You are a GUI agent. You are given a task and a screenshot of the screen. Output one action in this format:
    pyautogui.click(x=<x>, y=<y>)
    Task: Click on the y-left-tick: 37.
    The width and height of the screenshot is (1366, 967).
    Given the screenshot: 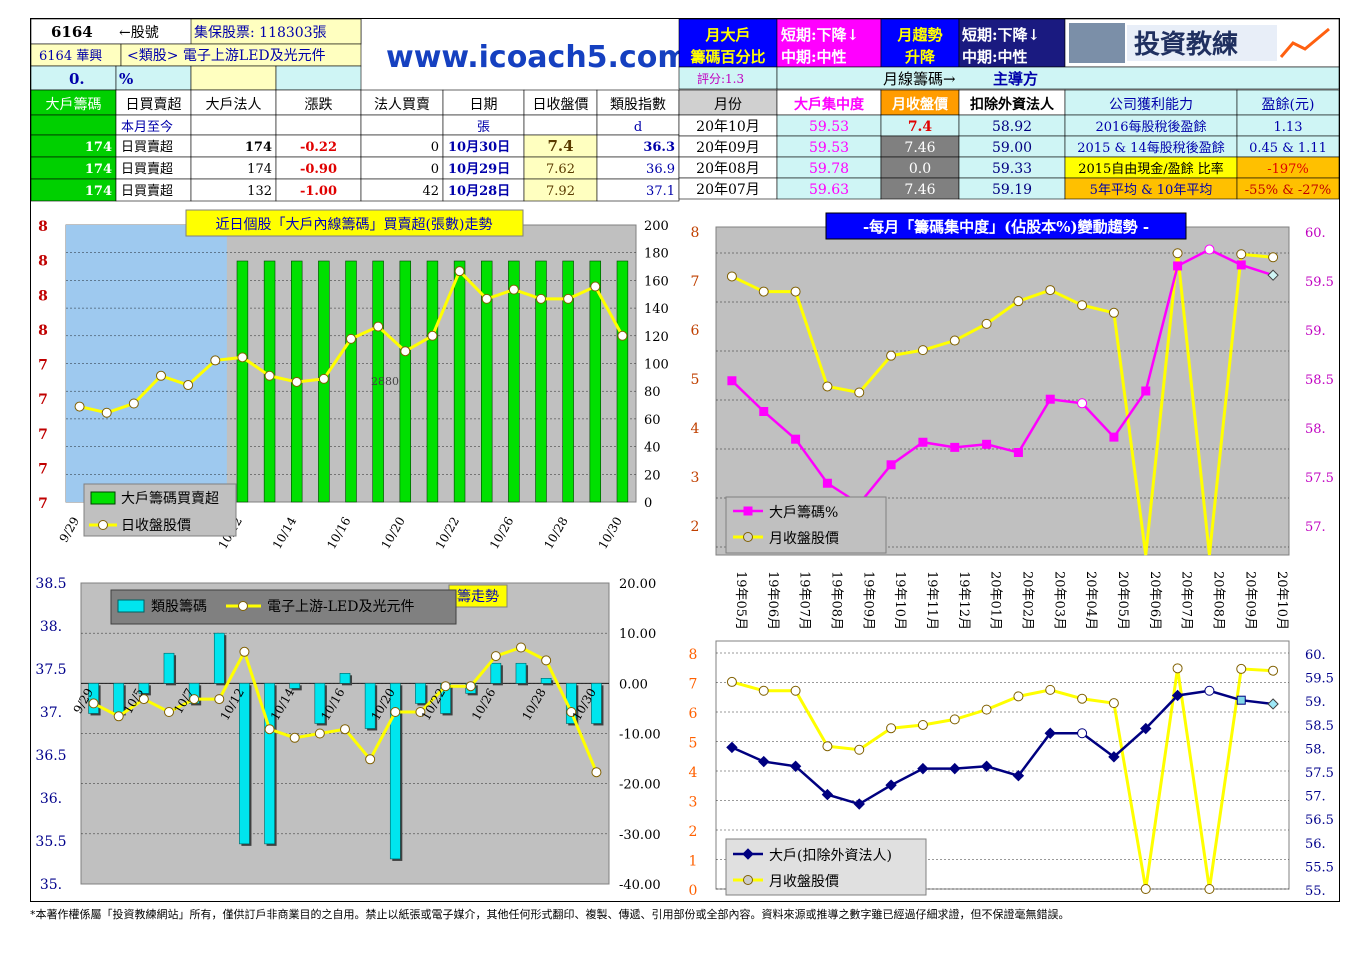 What is the action you would take?
    pyautogui.click(x=51, y=713)
    